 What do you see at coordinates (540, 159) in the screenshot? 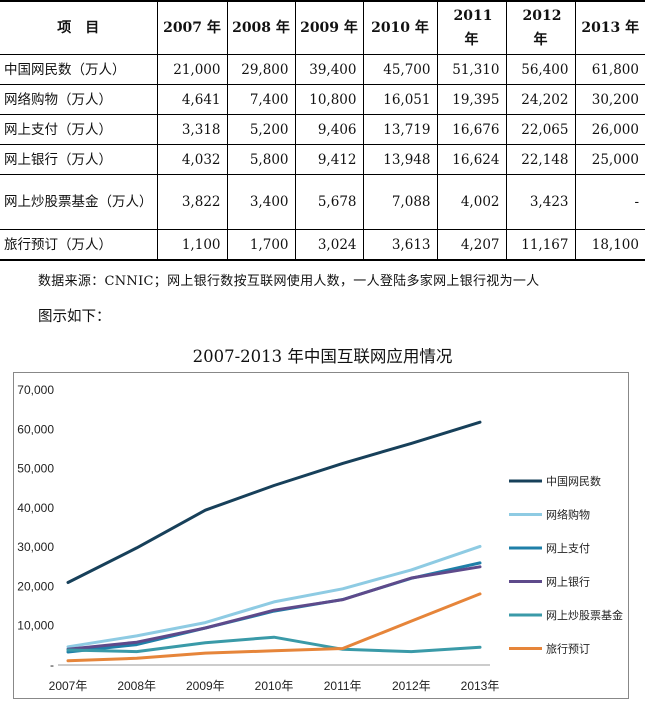
I see `table-cell: 22,148` at bounding box center [540, 159].